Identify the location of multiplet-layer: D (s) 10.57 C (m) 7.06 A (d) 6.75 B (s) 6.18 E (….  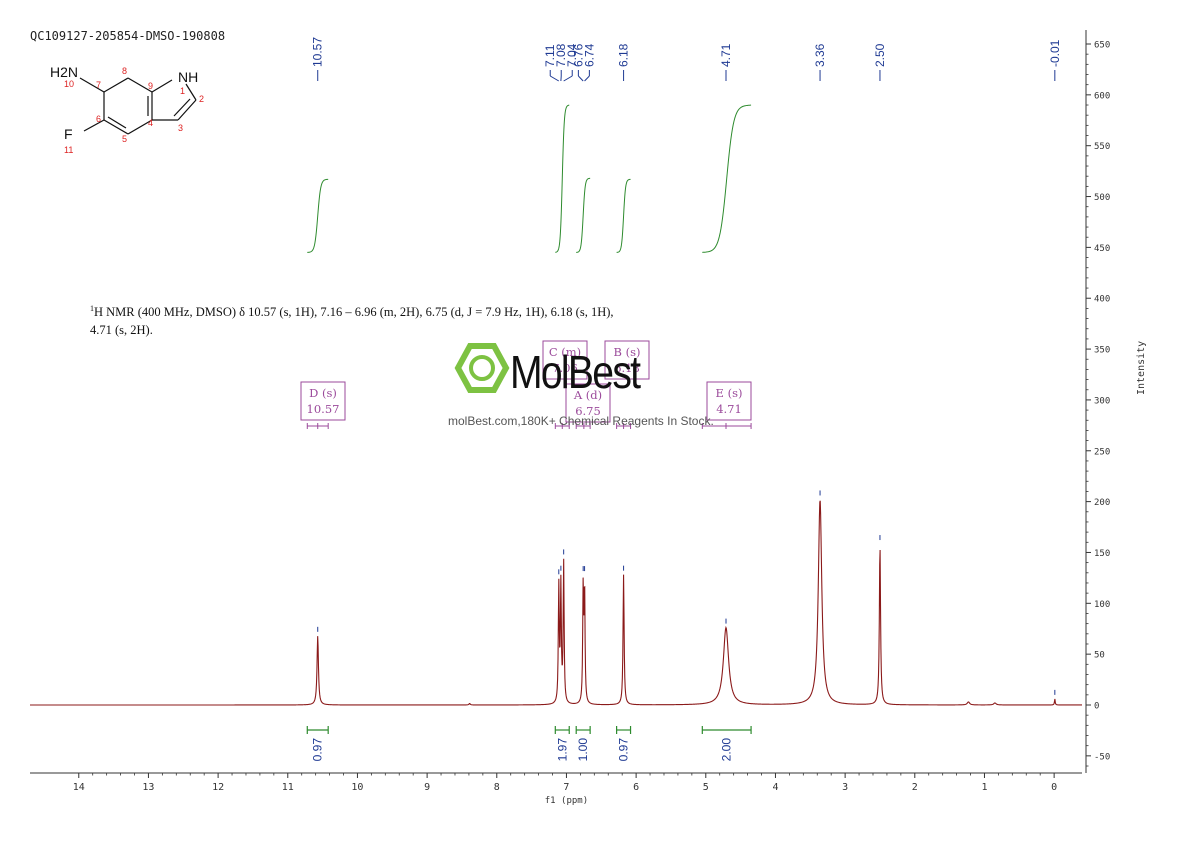
(526, 384).